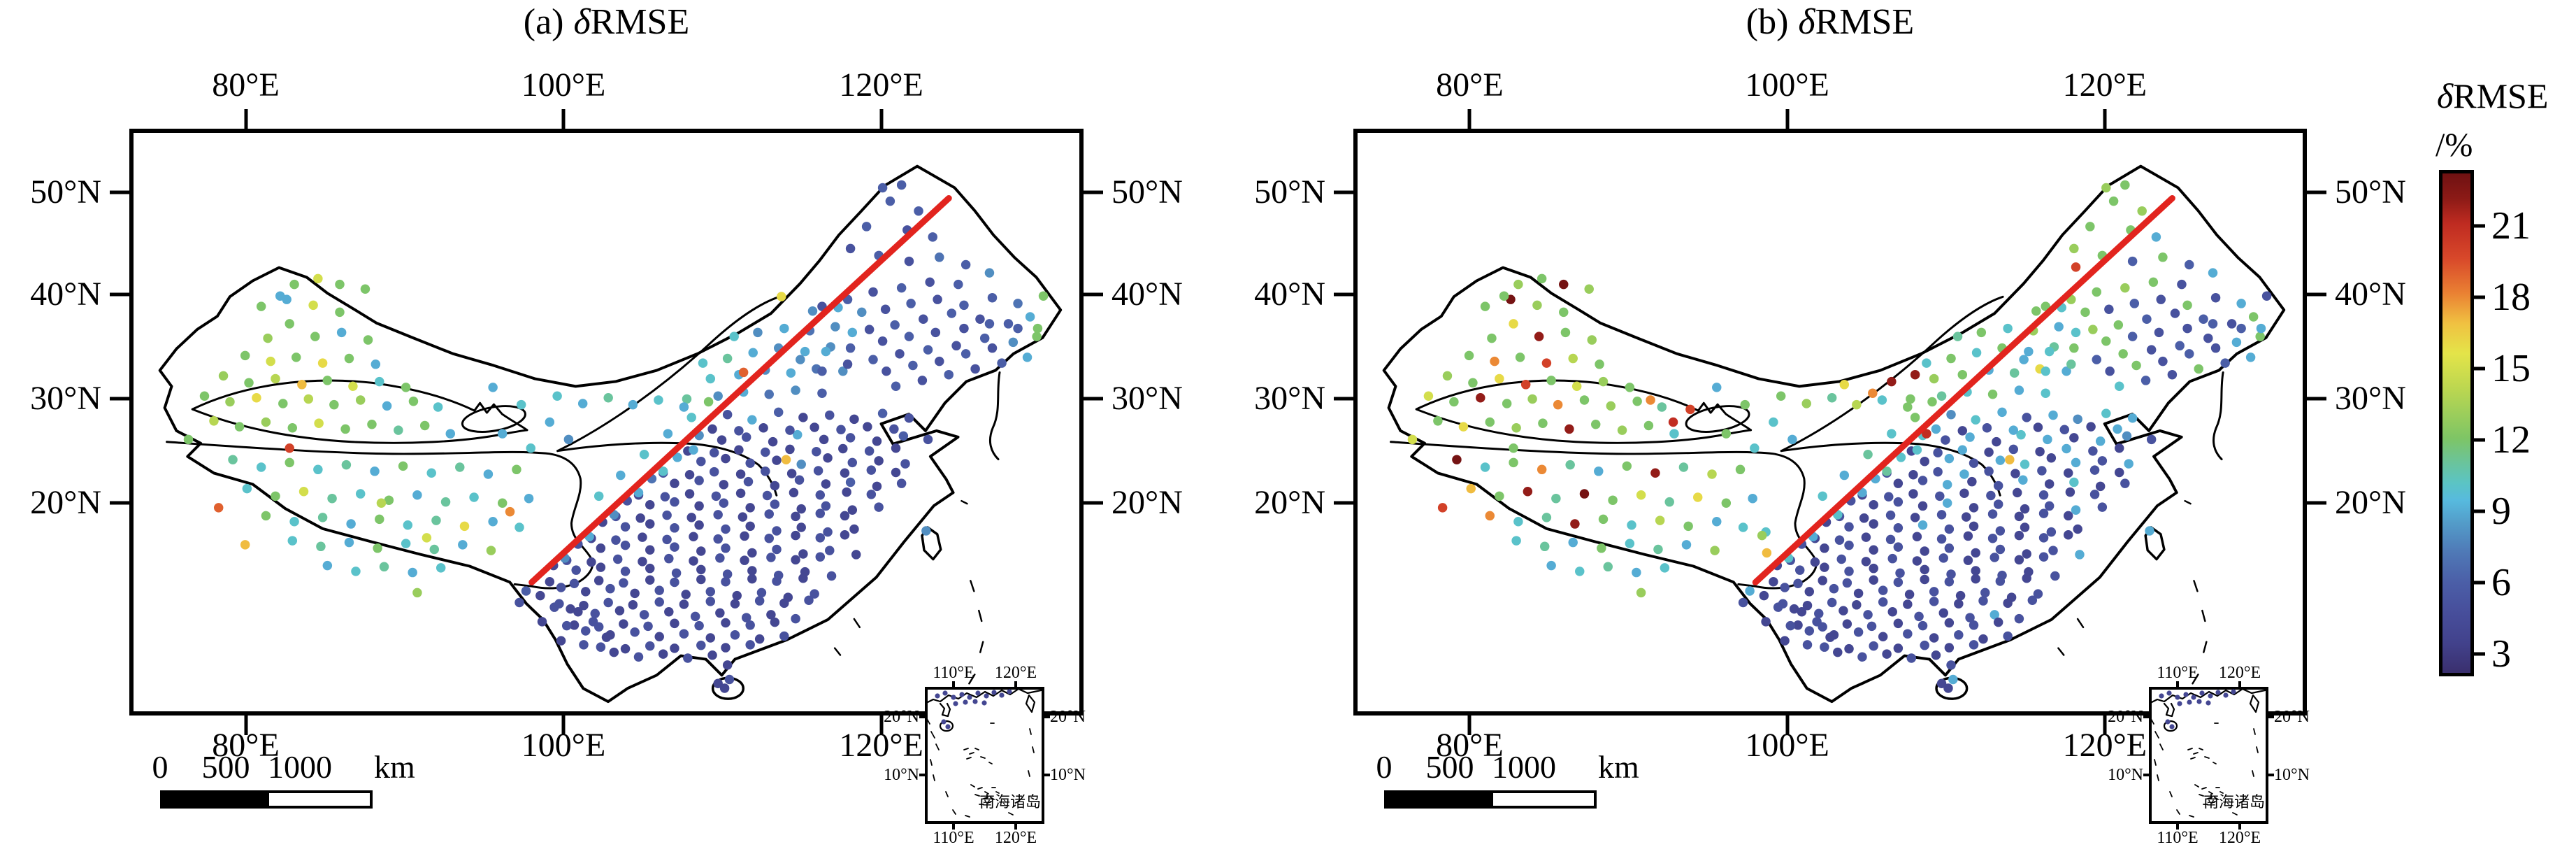  Describe the element at coordinates (300, 767) in the screenshot. I see `scalebar-1000: 1000` at that location.